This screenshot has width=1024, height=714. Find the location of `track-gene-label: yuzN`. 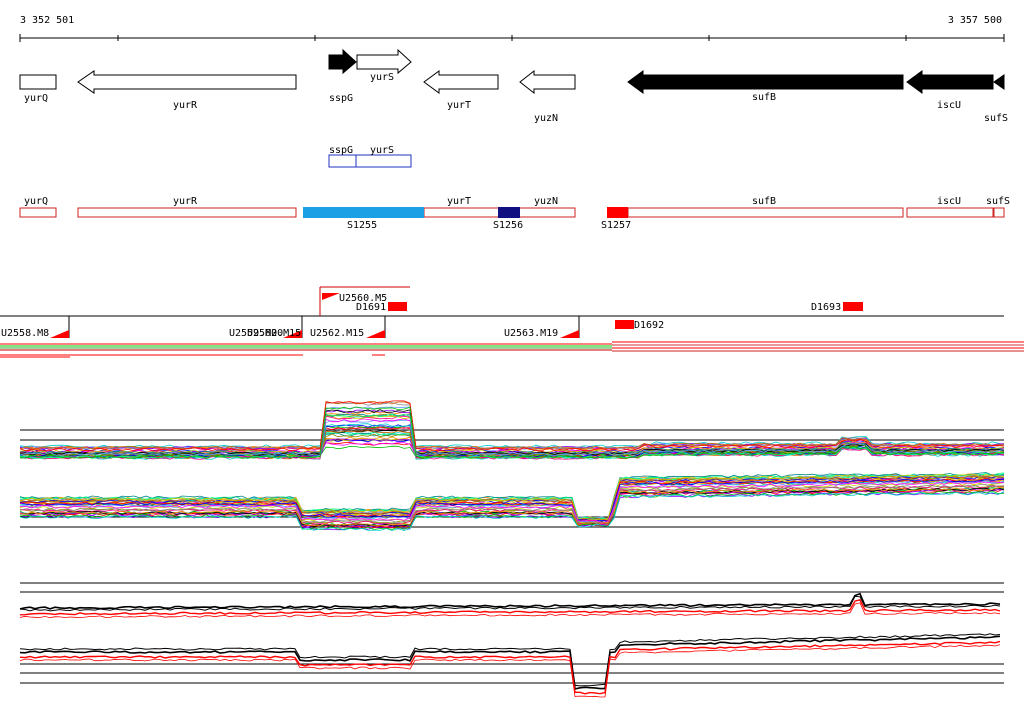

track-gene-label: yuzN is located at coordinates (546, 201).